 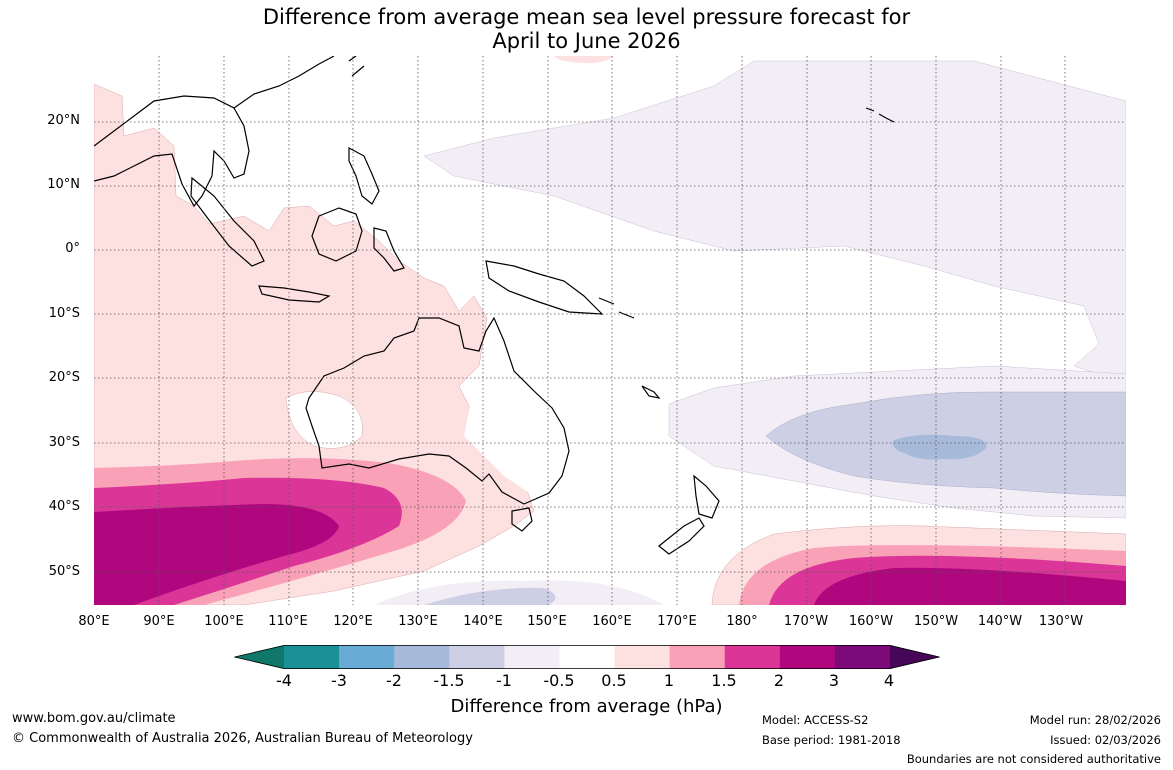 What do you see at coordinates (284, 680) in the screenshot?
I see `colorbar-tick: -4` at bounding box center [284, 680].